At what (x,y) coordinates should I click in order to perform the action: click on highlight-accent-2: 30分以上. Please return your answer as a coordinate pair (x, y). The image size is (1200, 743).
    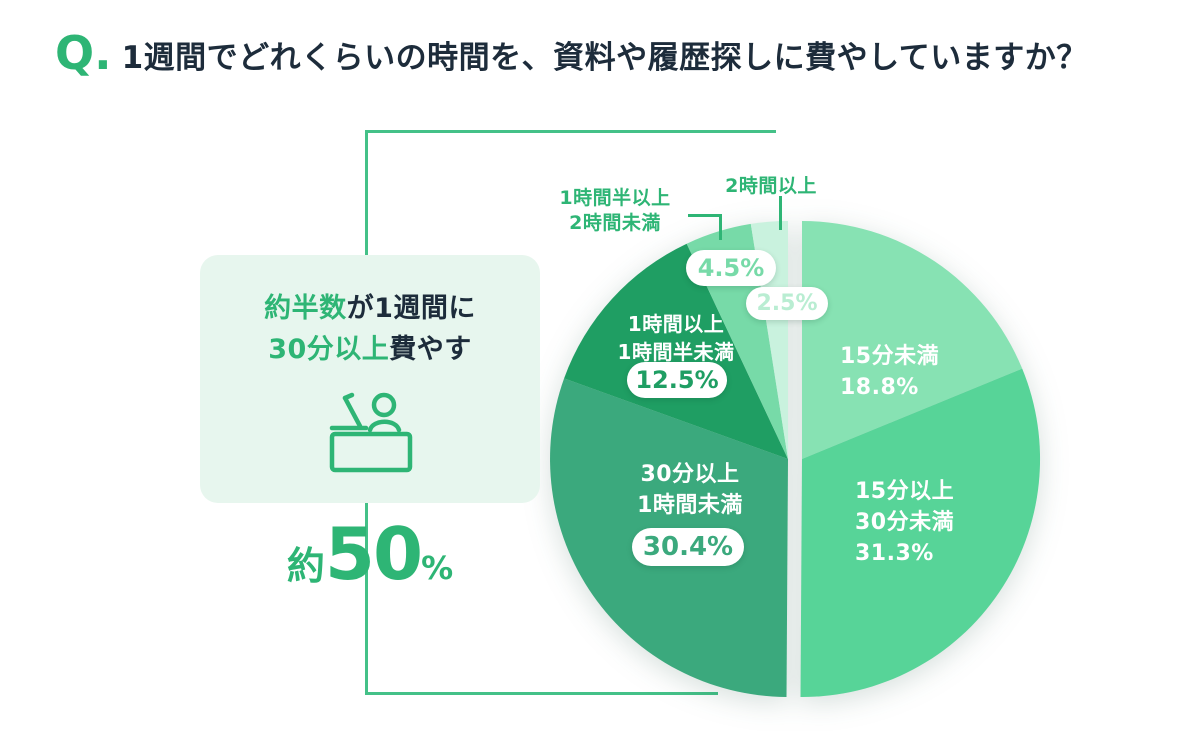
    Looking at the image, I should click on (329, 349).